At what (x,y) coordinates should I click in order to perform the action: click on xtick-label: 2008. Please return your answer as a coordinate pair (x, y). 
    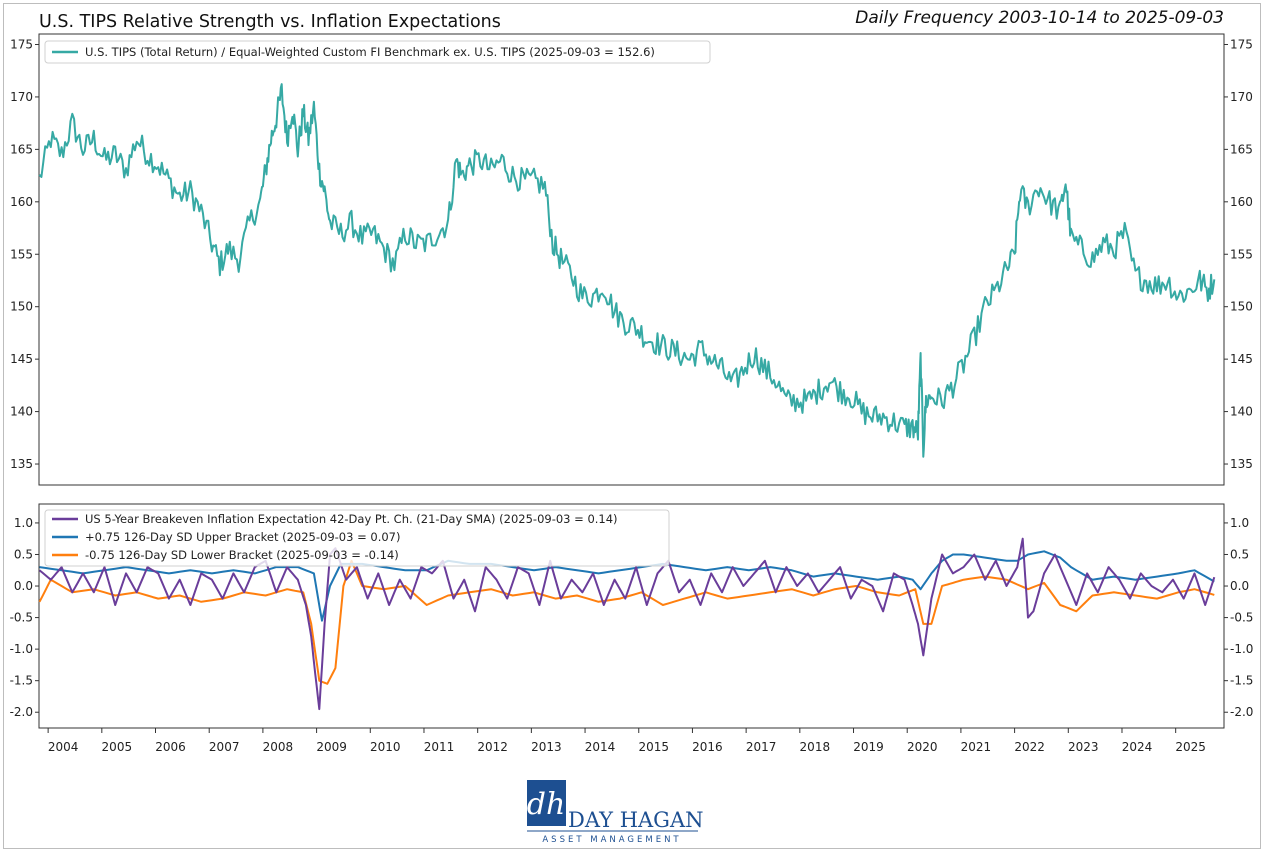
    Looking at the image, I should click on (278, 747).